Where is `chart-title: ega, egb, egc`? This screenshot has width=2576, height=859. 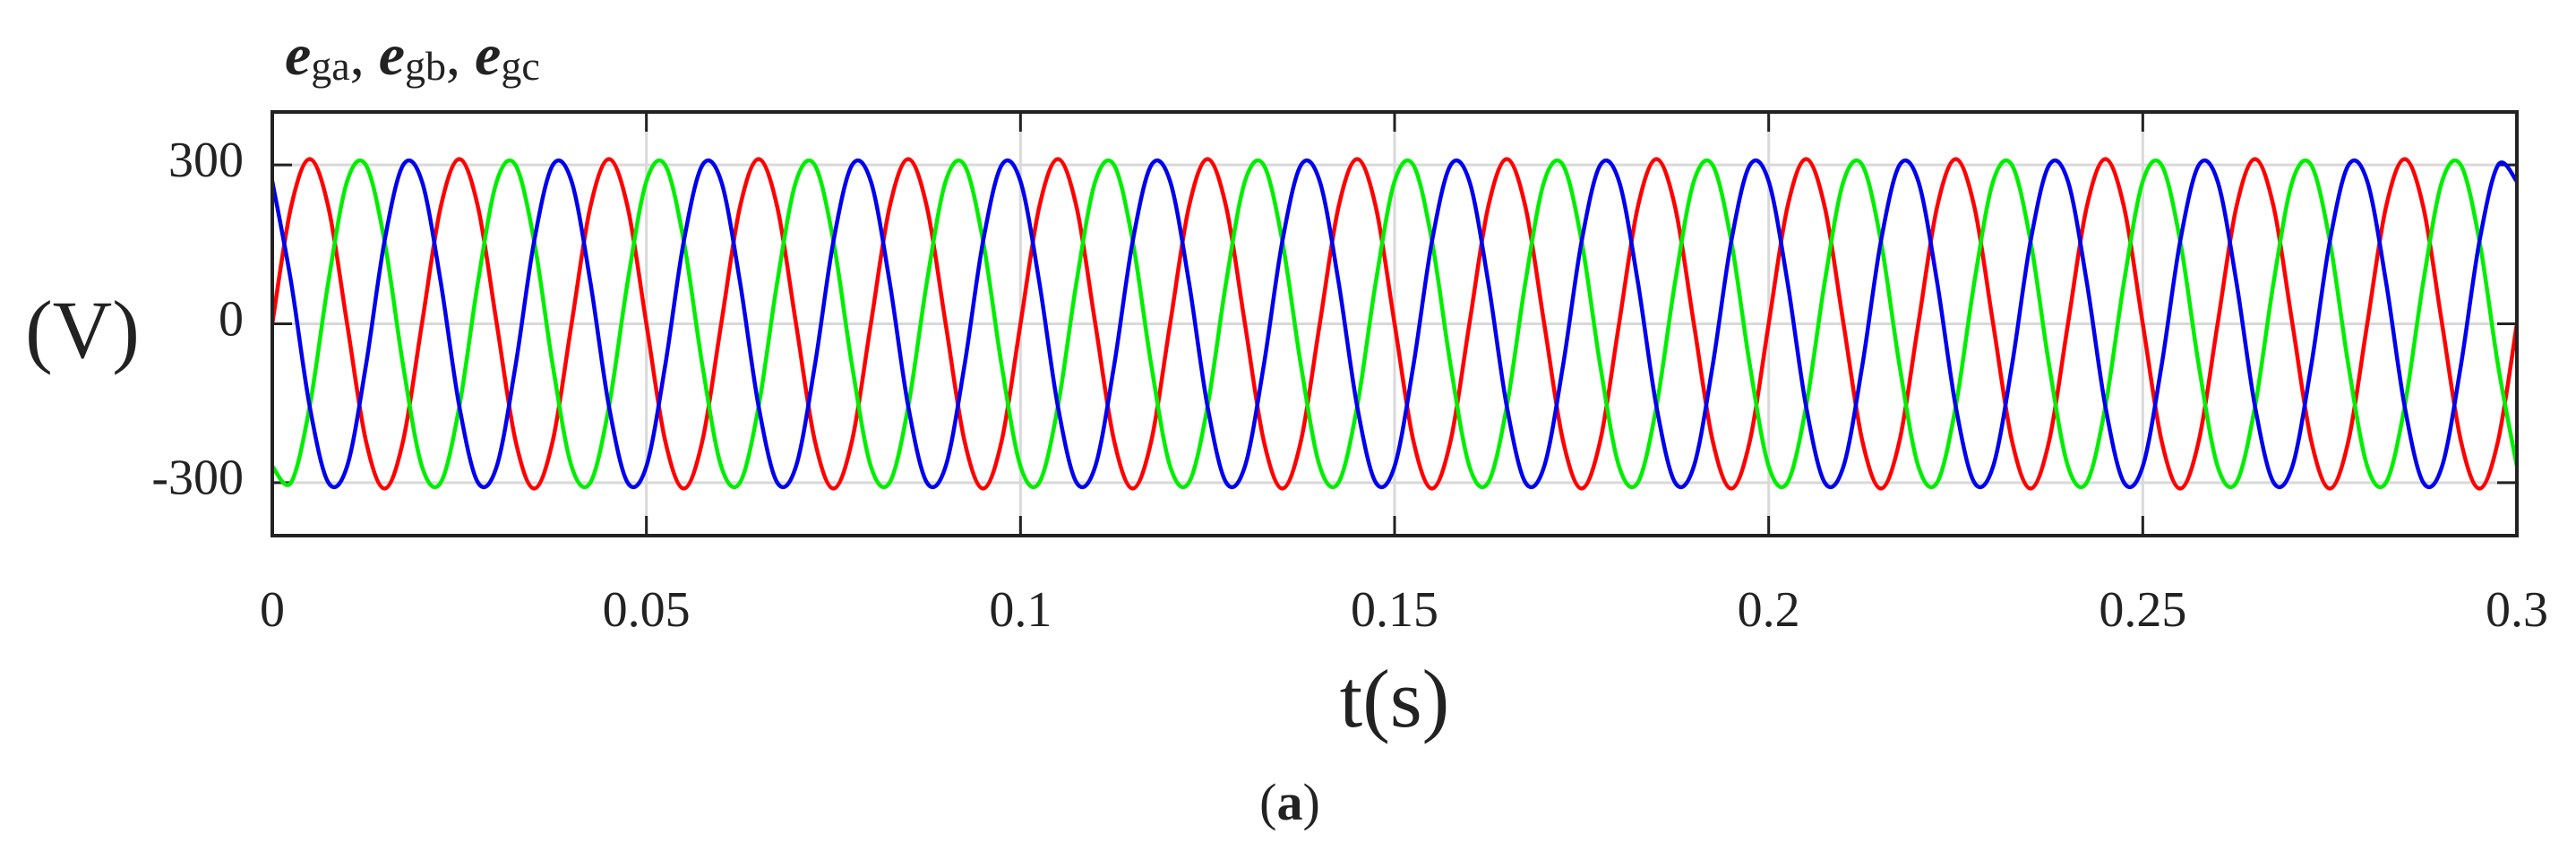
chart-title: ega, egb, egc is located at coordinates (412, 55).